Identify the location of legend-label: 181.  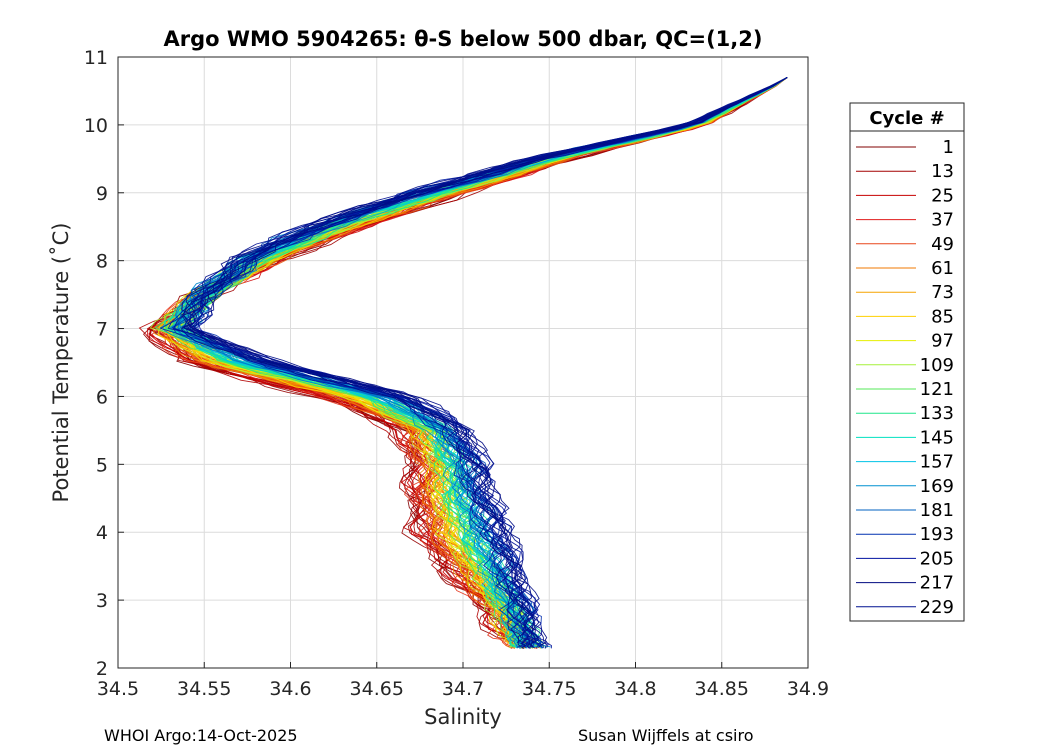
(937, 510).